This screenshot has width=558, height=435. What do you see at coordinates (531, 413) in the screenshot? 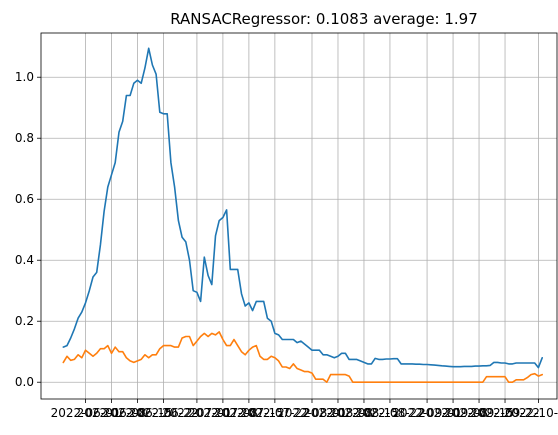
I see `x-tick-label: 2022-10-01` at bounding box center [531, 413].